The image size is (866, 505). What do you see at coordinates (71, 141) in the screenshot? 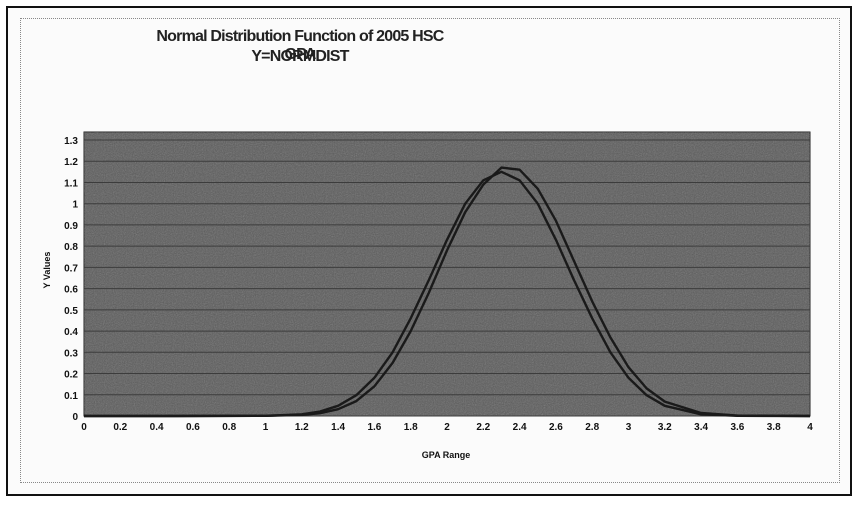
I see `y-tick-label: 1.3` at bounding box center [71, 141].